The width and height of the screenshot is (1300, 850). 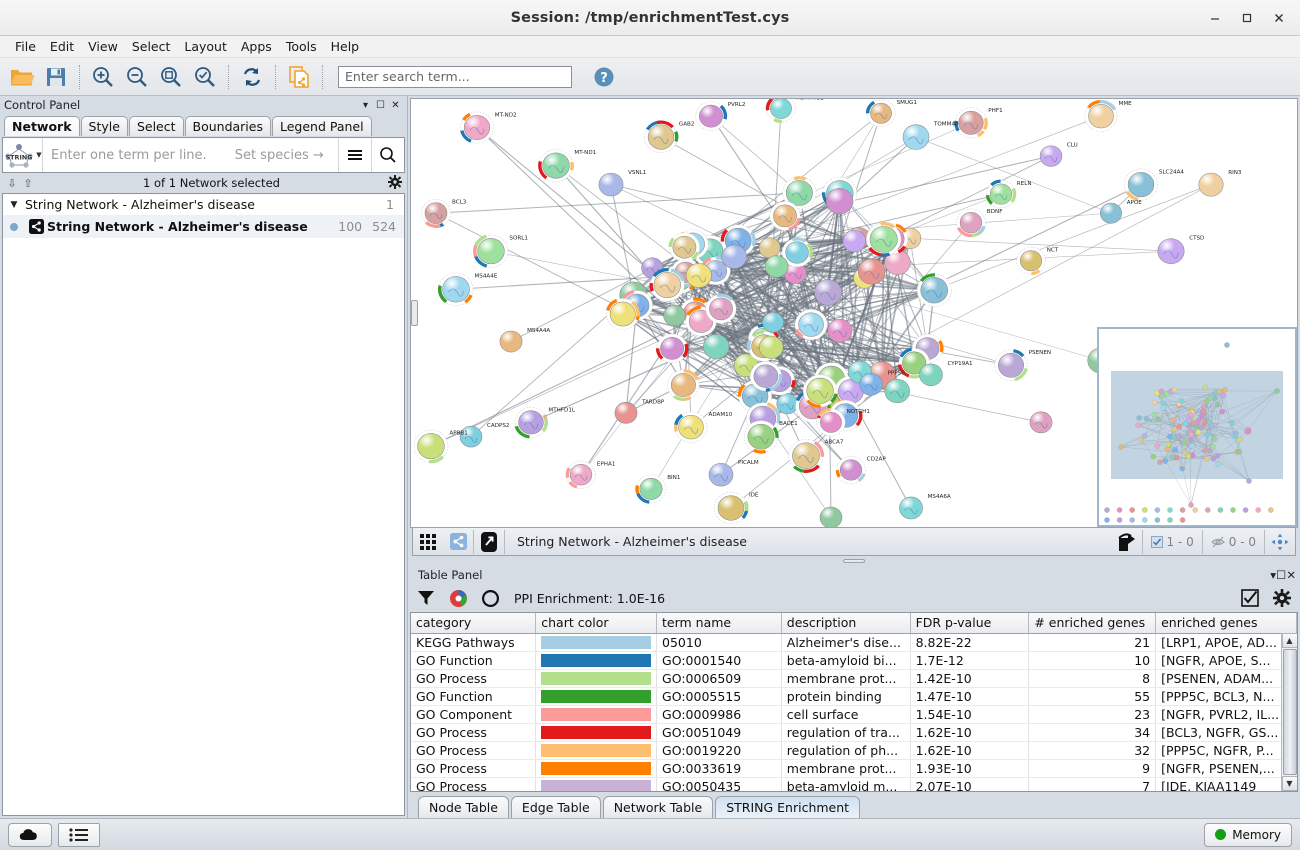 What do you see at coordinates (1226, 623) in the screenshot?
I see `col-enriched-genes: enriched genes` at bounding box center [1226, 623].